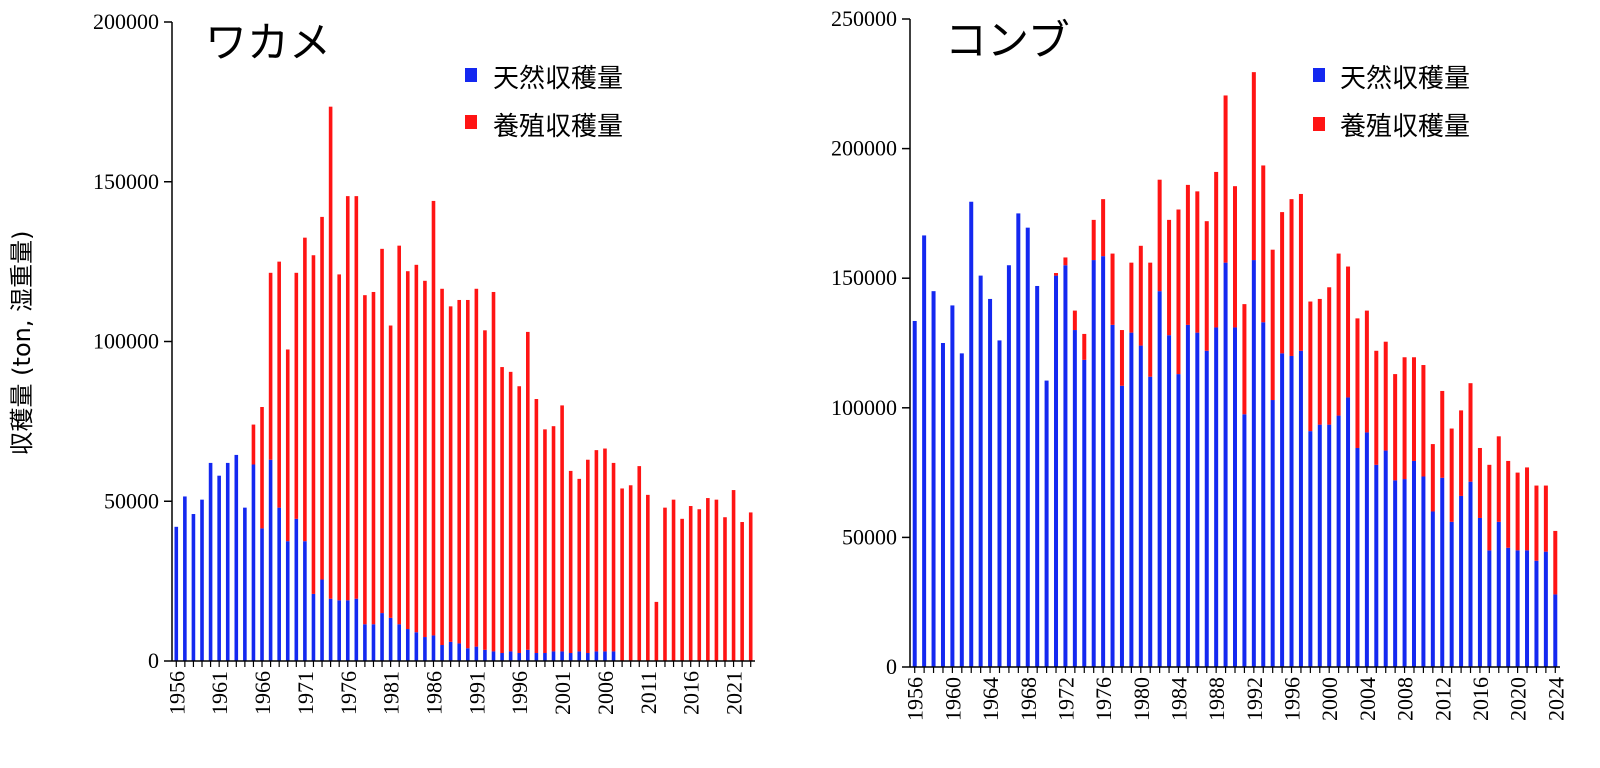 This screenshot has width=1600, height=768. Describe the element at coordinates (613, 557) in the screenshot. I see `wakame-bar-cultured-2007` at that location.